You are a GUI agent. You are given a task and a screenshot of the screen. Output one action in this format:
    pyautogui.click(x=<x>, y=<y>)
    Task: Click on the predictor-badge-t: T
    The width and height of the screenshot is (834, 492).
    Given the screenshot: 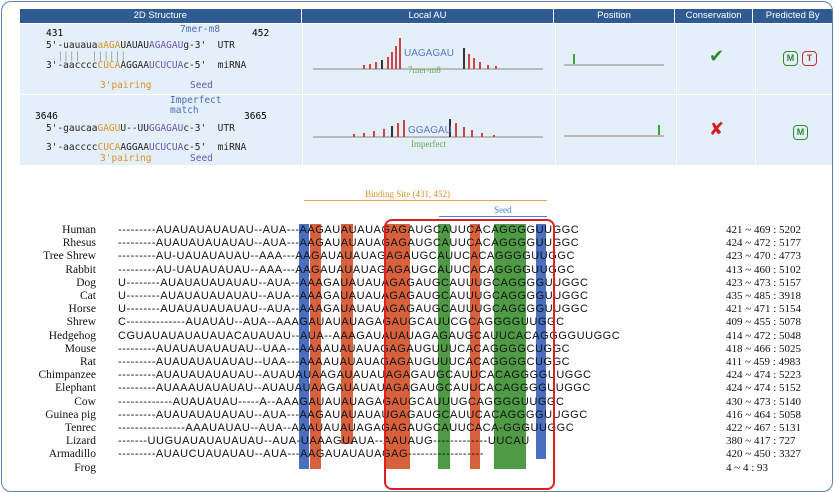 What is the action you would take?
    pyautogui.click(x=809, y=58)
    